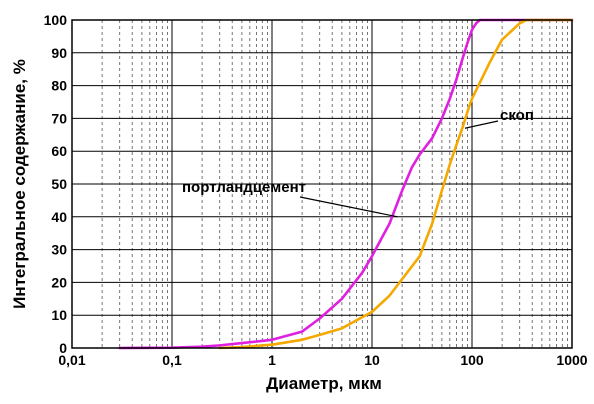 The height and width of the screenshot is (404, 594). What do you see at coordinates (59, 250) in the screenshot?
I see `y-tick-label: 30` at bounding box center [59, 250].